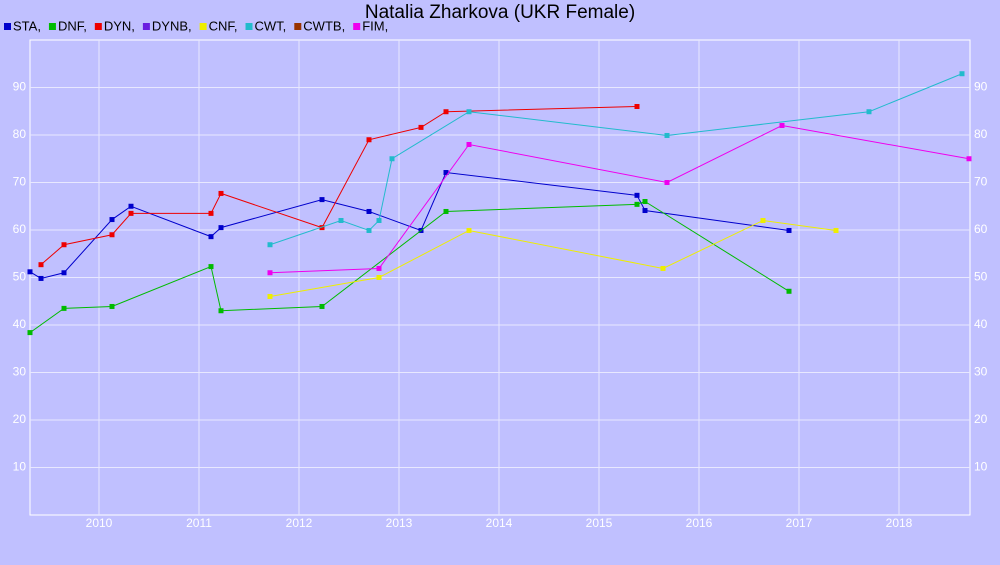 This screenshot has height=565, width=1000. Describe the element at coordinates (72, 25) in the screenshot. I see `legend-label: DNF,` at that location.